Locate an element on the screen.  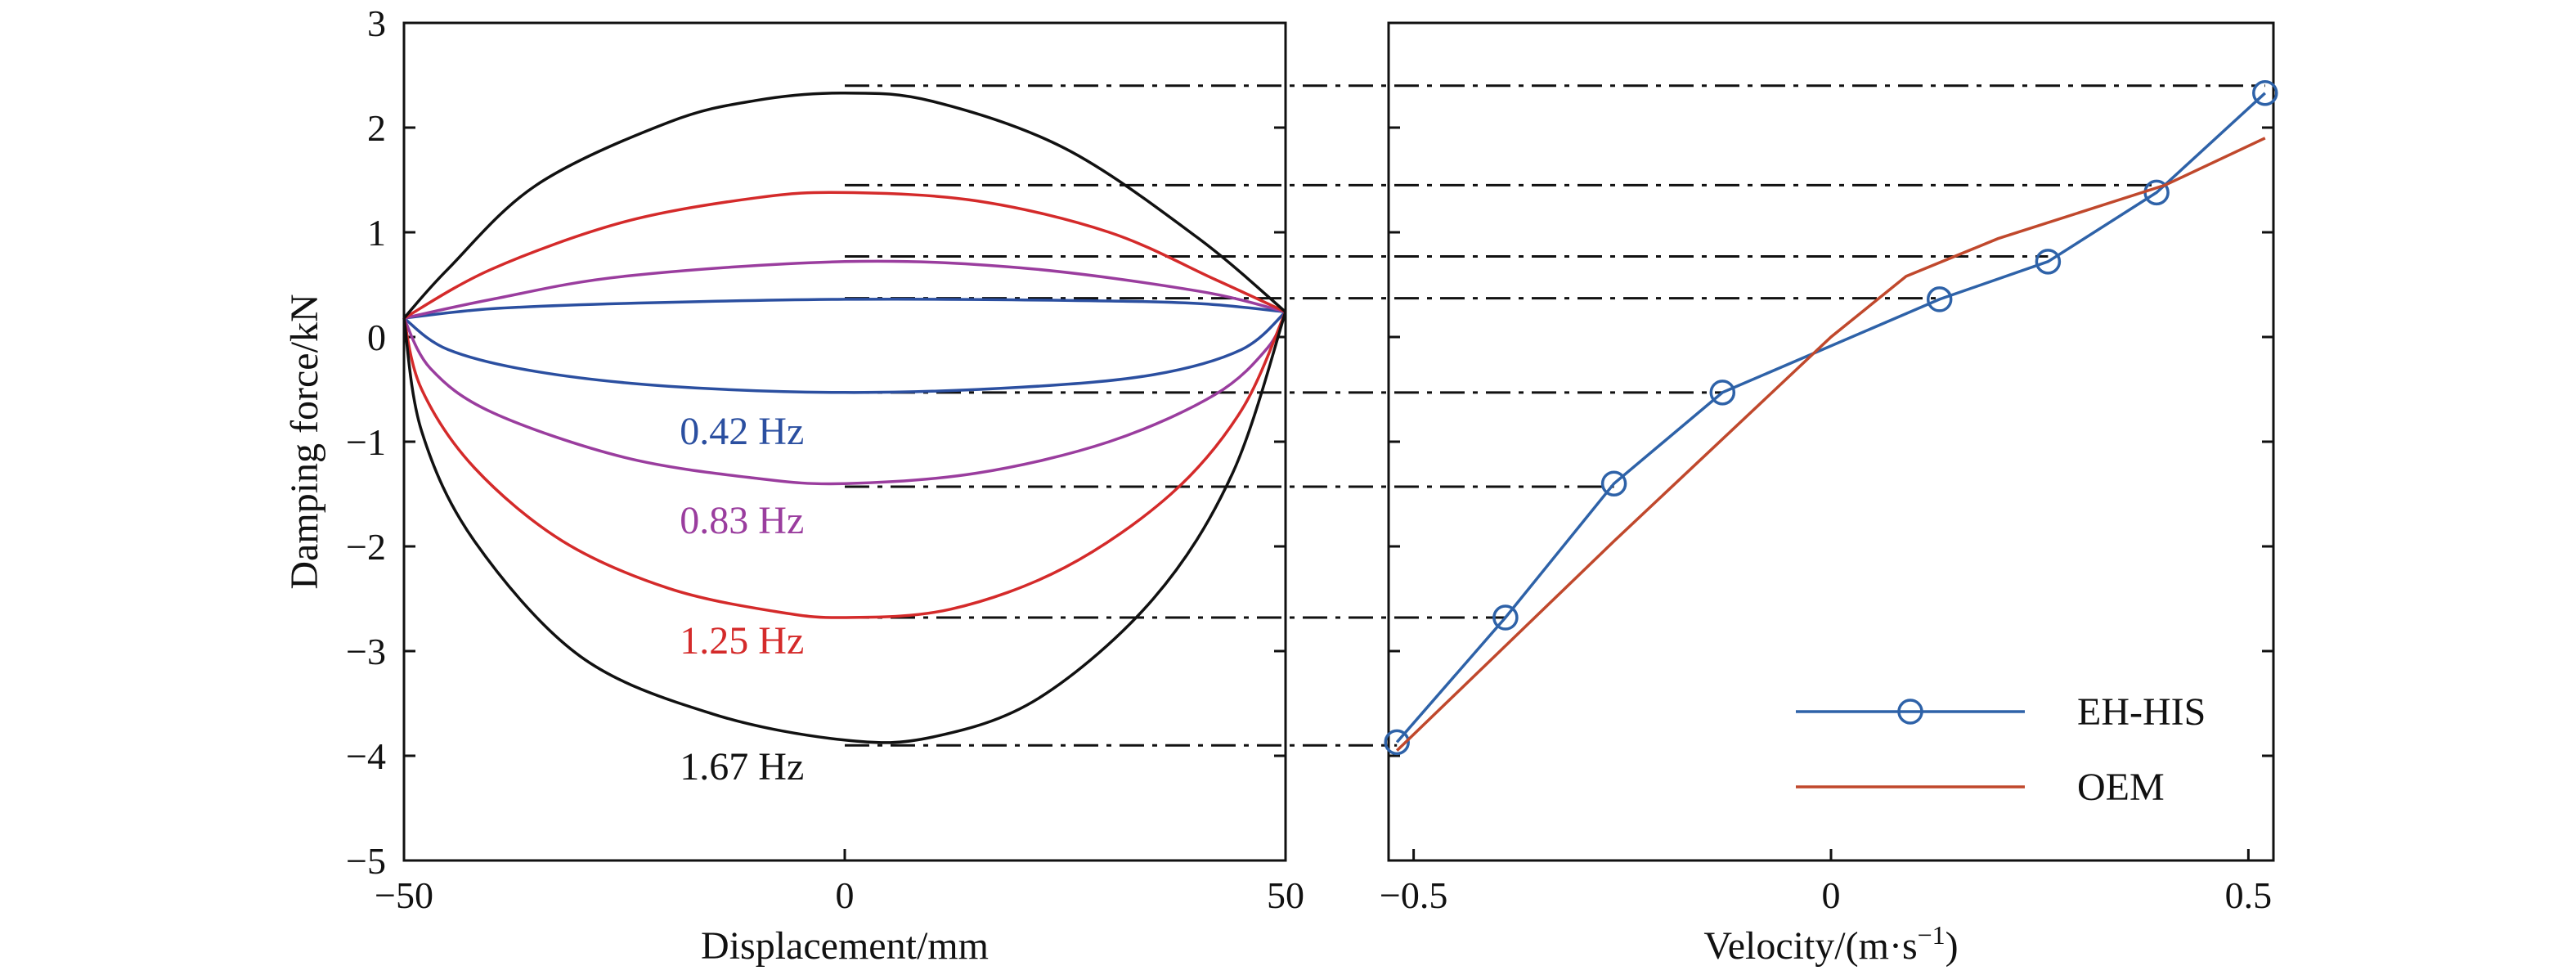
right-x-tick-label: 0.5 is located at coordinates (2249, 895).